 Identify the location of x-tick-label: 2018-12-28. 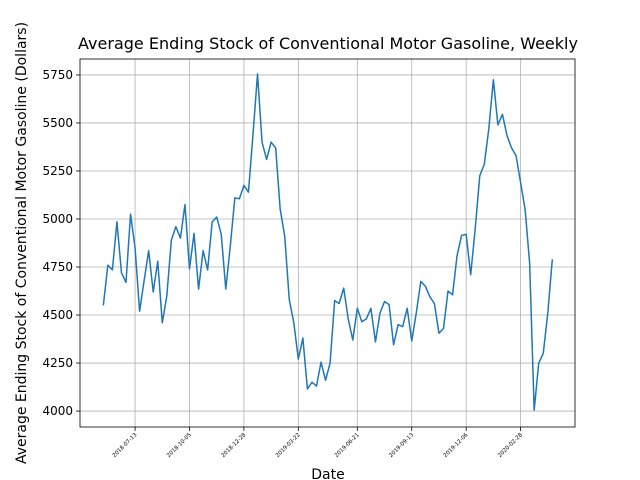
(233, 445).